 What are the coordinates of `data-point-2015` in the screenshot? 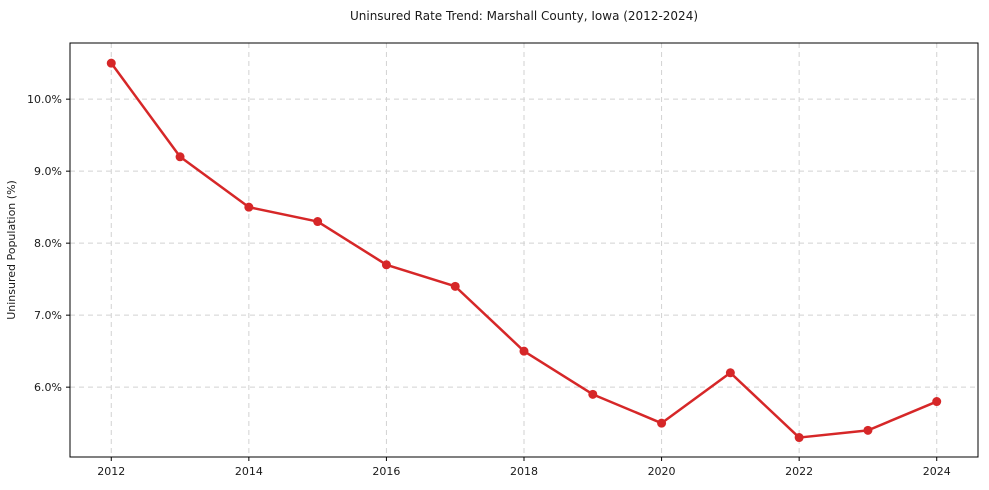 It's located at (318, 222).